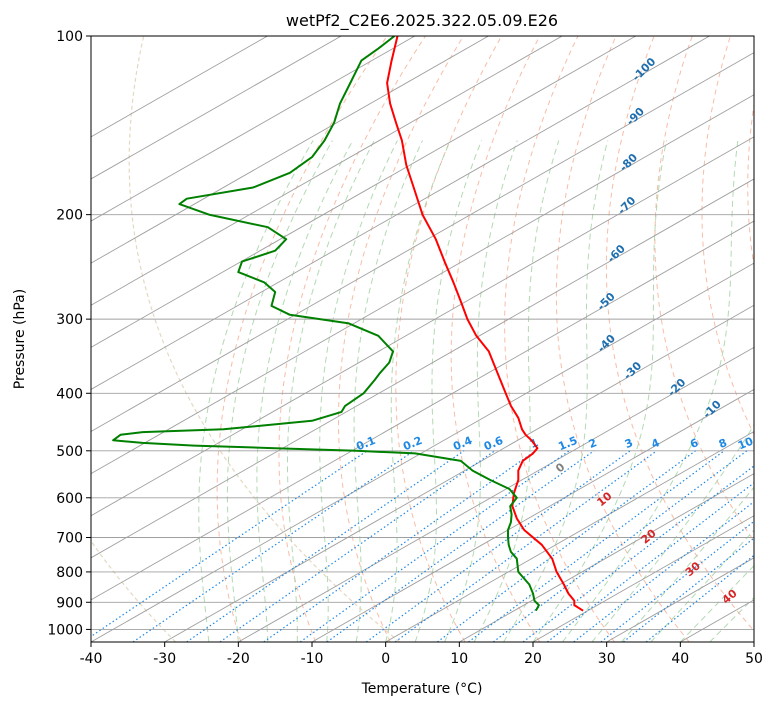 The width and height of the screenshot is (775, 708). I want to click on x-tick-label: -30, so click(164, 659).